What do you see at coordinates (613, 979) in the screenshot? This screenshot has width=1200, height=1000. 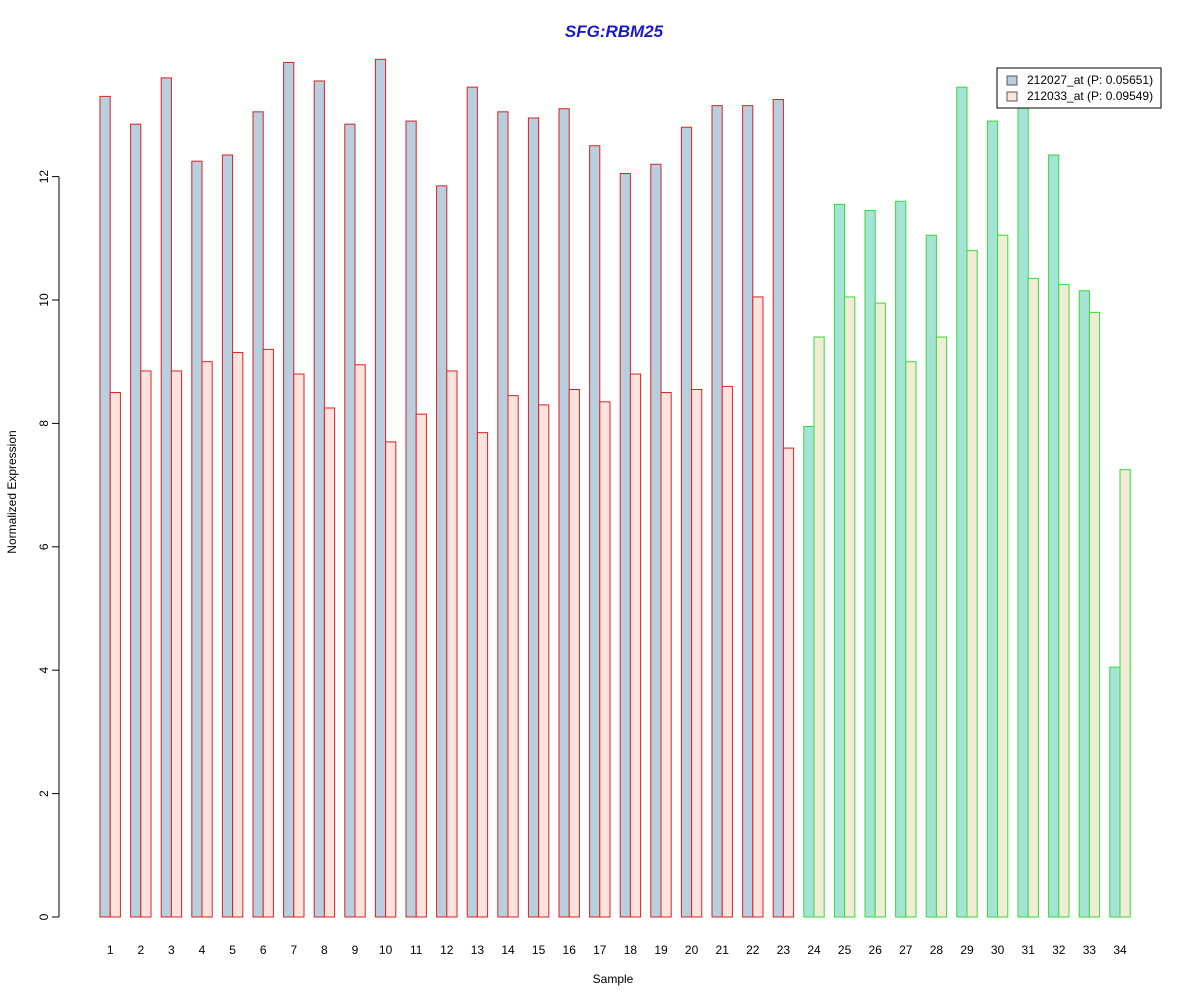 I see `x-axis-label: Sample` at bounding box center [613, 979].